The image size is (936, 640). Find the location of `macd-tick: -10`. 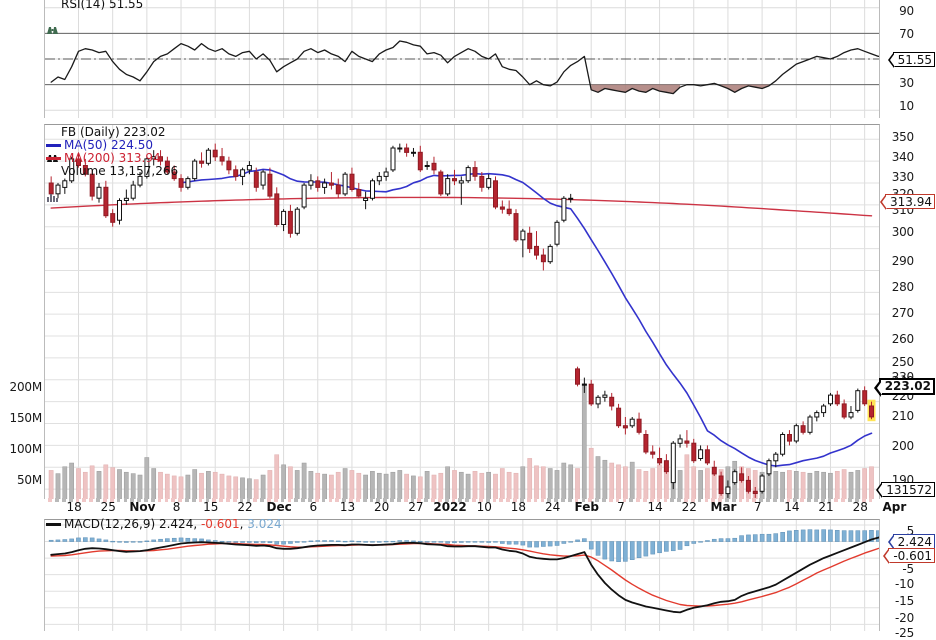

macd-tick: -10 is located at coordinates (904, 584).